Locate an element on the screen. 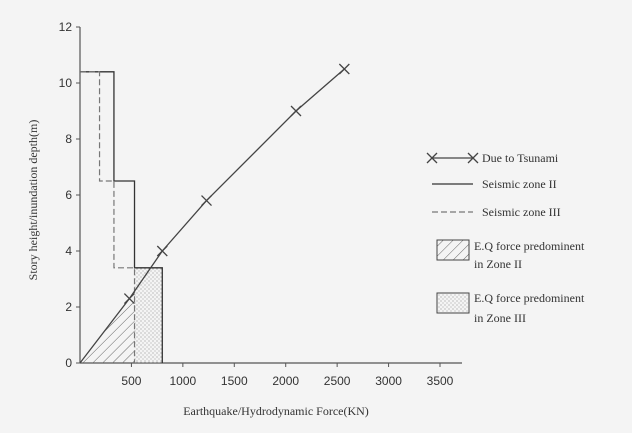 This screenshot has height=433, width=632. series-seismic-zone-iii is located at coordinates (108, 217).